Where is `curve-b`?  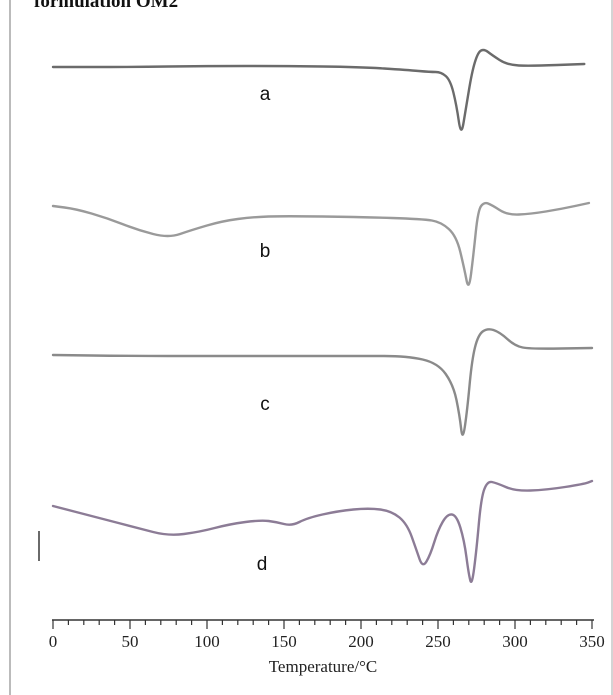 curve-b is located at coordinates (321, 243).